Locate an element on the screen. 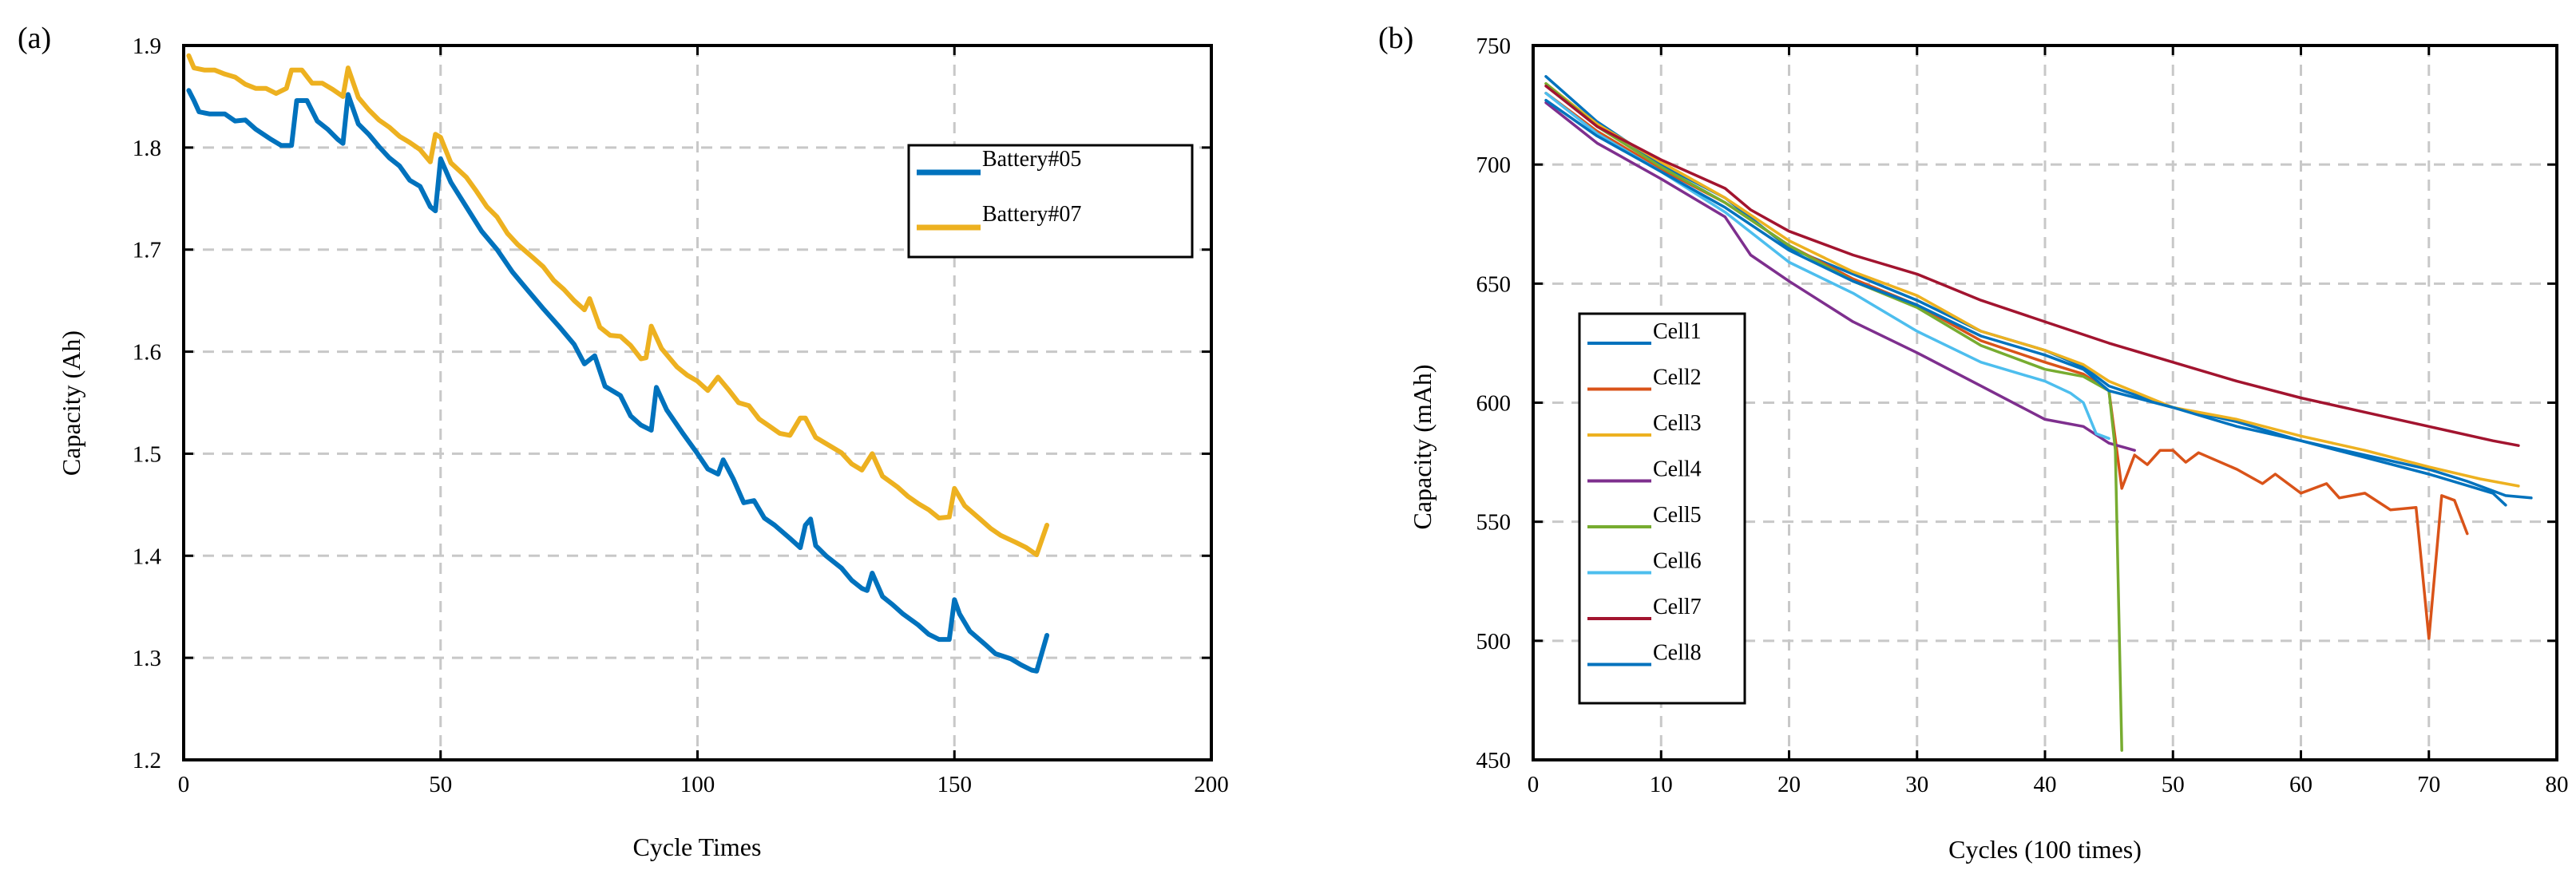 The width and height of the screenshot is (2576, 882). panel-a-xlabel: Cycle Times is located at coordinates (697, 847).